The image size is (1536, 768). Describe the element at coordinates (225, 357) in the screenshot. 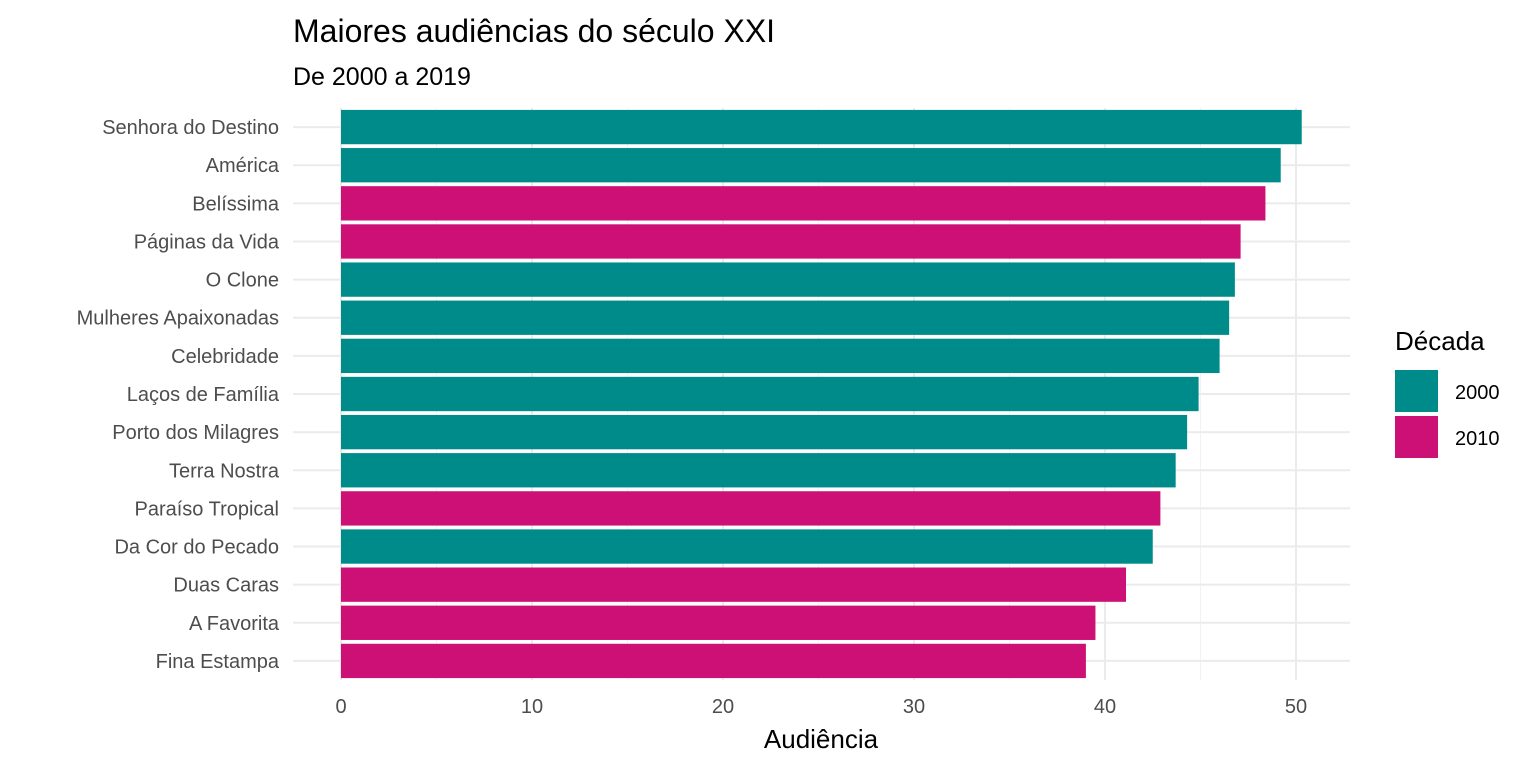

I see `category-label: Celebridade` at that location.